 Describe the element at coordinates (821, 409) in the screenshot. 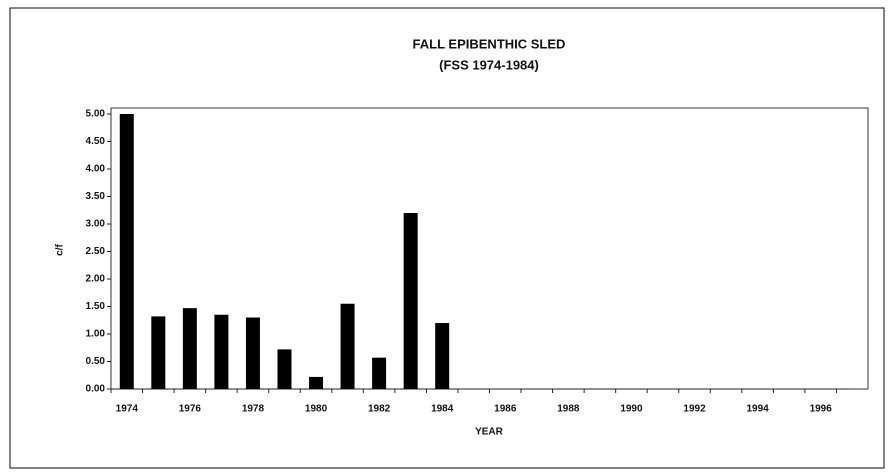

I see `x-tick-label: 1996` at that location.